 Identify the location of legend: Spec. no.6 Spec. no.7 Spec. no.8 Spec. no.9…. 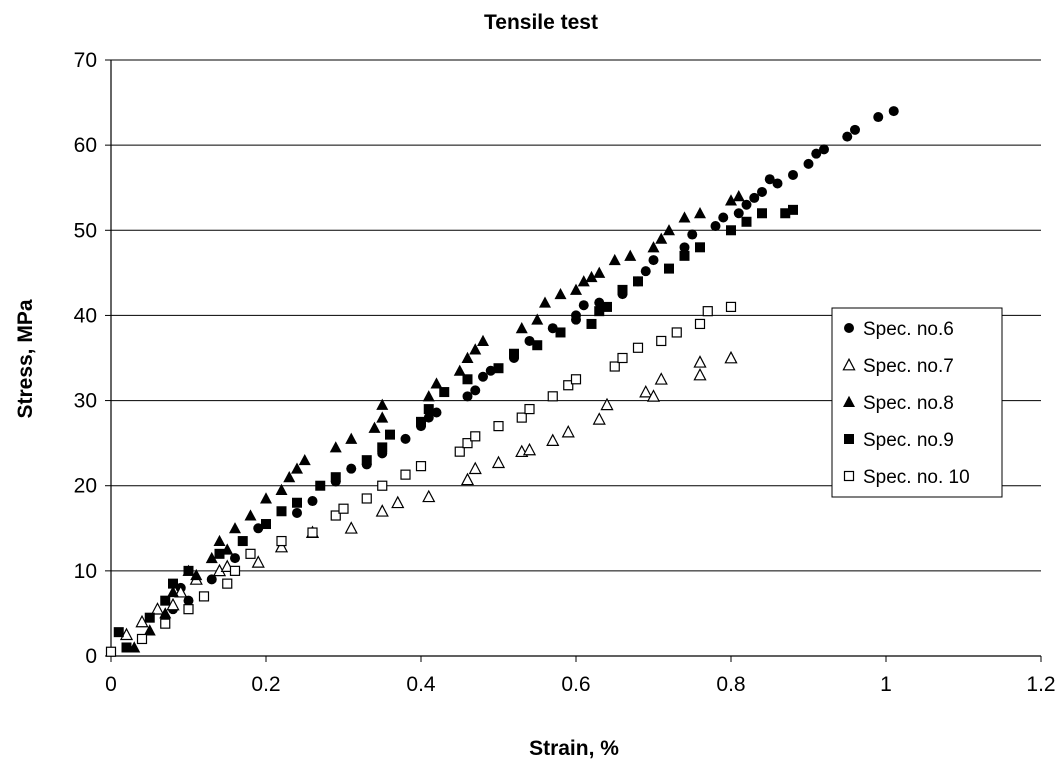
(917, 402).